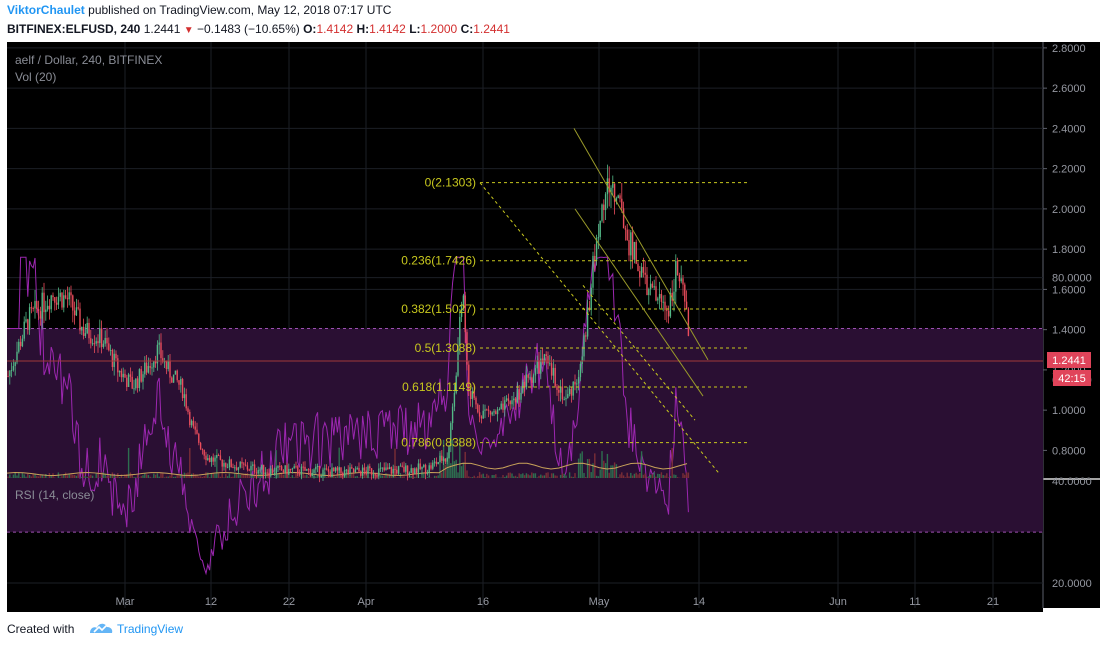  What do you see at coordinates (1071, 260) in the screenshot?
I see `price-axis` at bounding box center [1071, 260].